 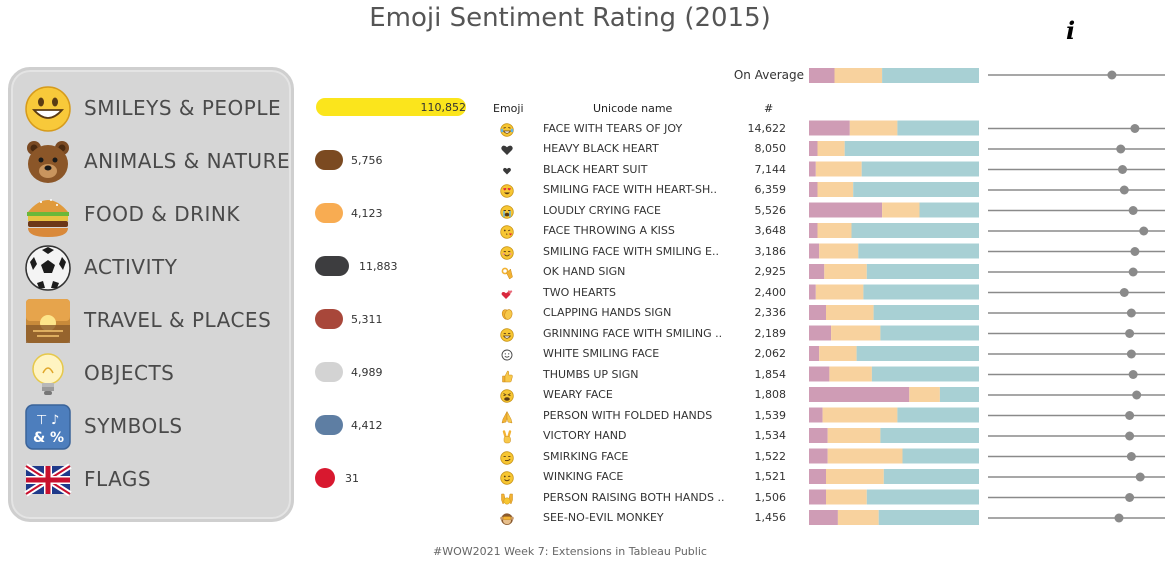 What do you see at coordinates (48, 162) in the screenshot?
I see `bear-face-icon` at bounding box center [48, 162].